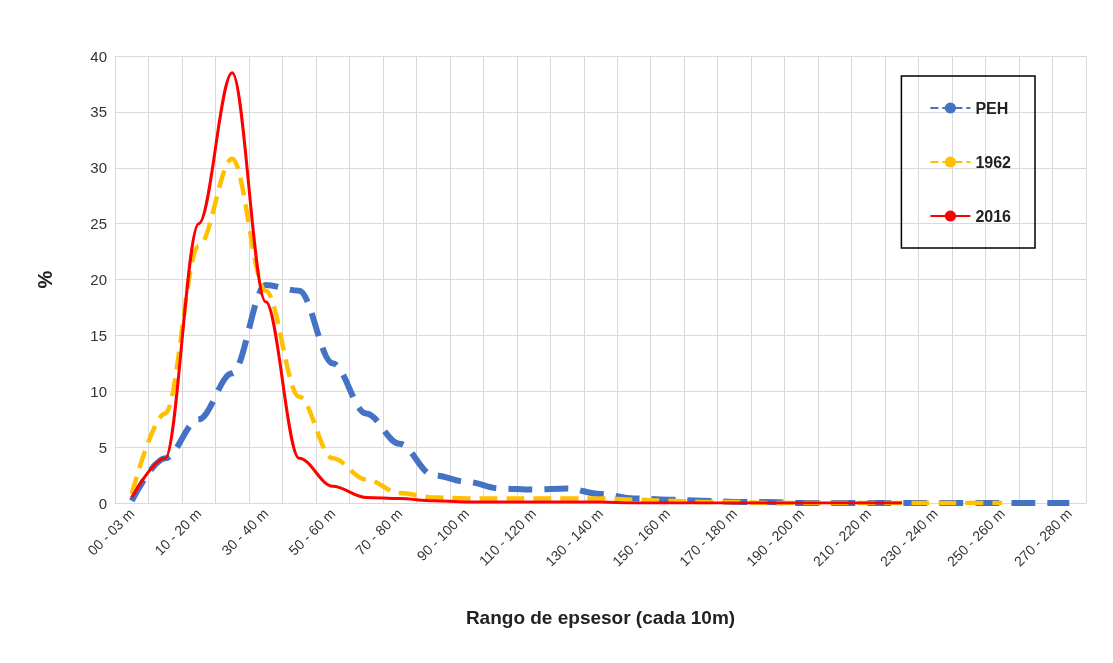 The image size is (1113, 663). What do you see at coordinates (102, 503) in the screenshot?
I see `y-tick-label: 0` at bounding box center [102, 503].